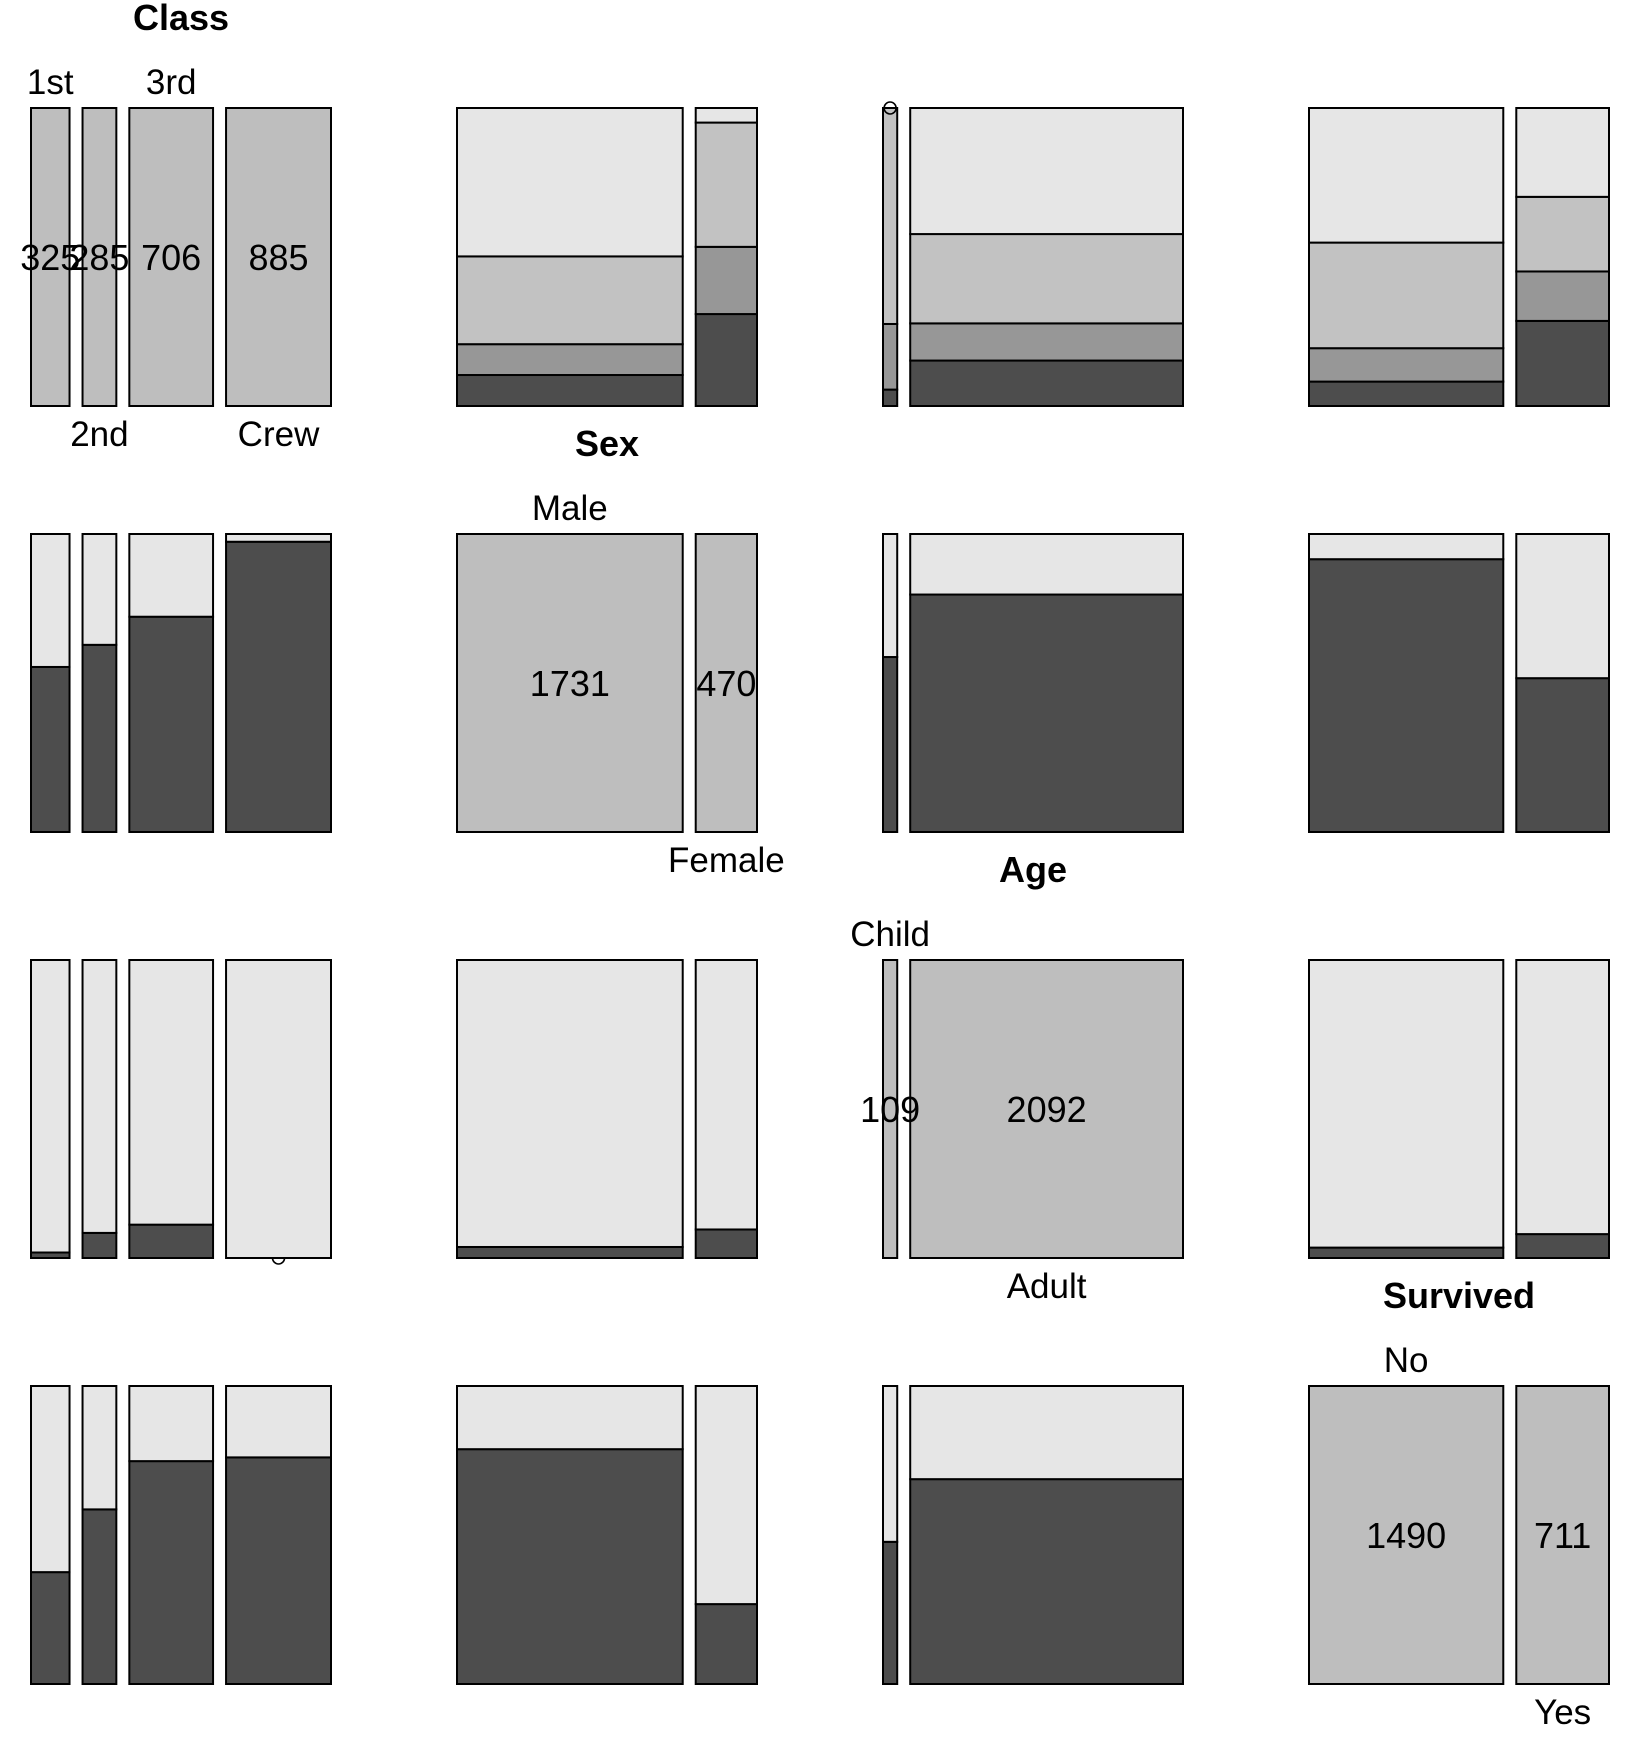 The image size is (1630, 1748). I want to click on tile-no-adult, so click(1406, 1104).